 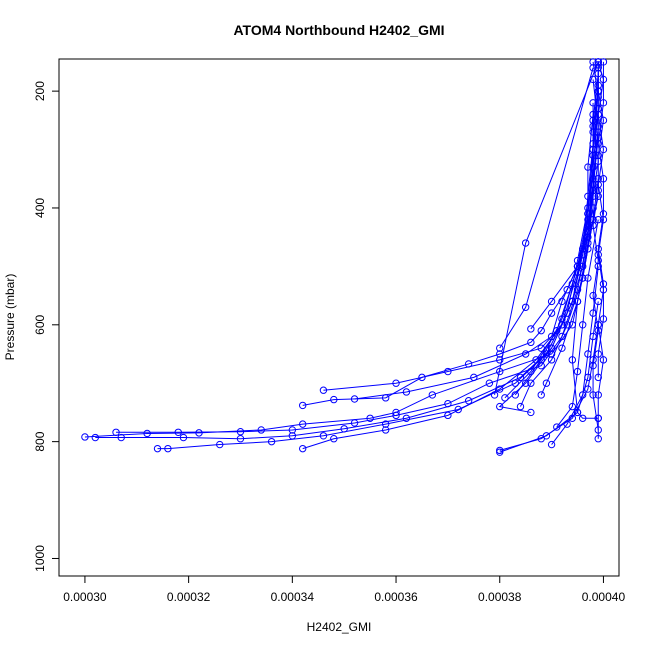 What do you see at coordinates (10, 317) in the screenshot?
I see `y-axis-label: Pressure (mbar)` at bounding box center [10, 317].